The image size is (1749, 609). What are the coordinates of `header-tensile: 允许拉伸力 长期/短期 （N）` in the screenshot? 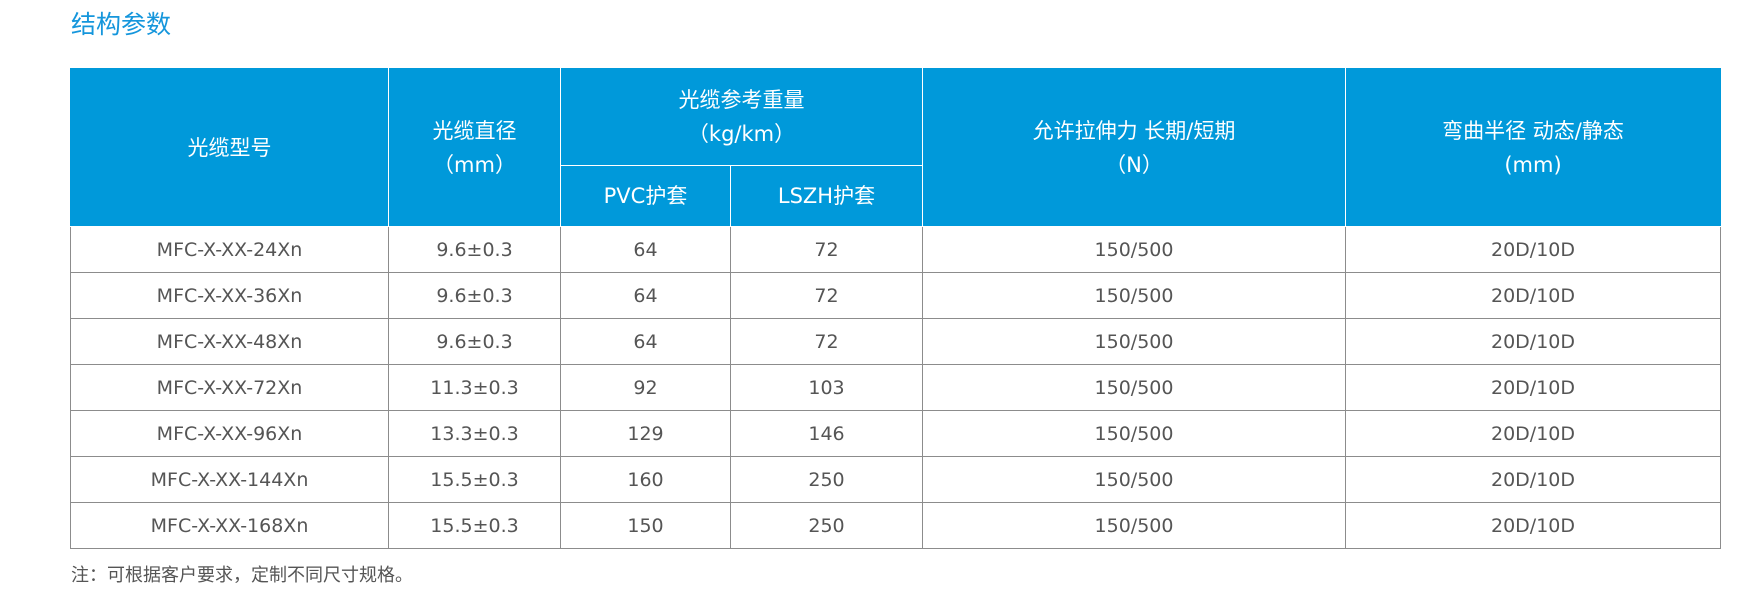 It's located at (1134, 147).